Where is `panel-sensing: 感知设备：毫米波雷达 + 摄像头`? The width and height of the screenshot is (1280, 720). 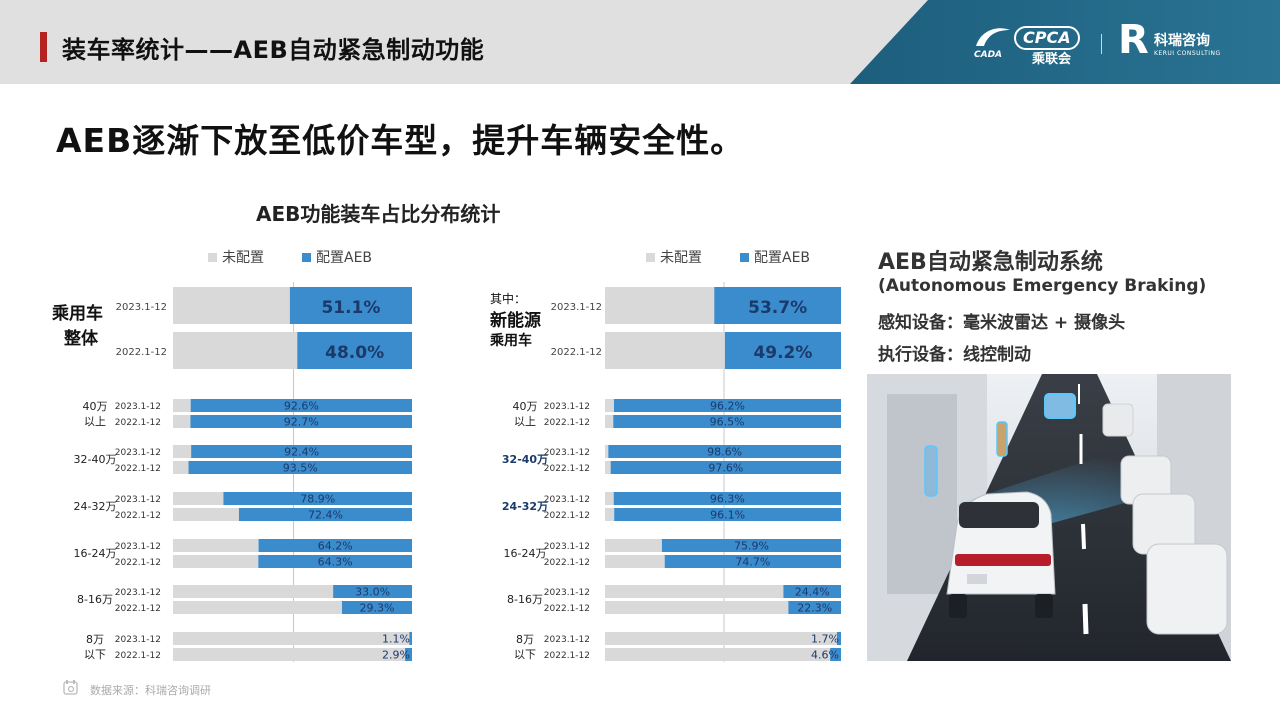 panel-sensing: 感知设备：毫米波雷达 + 摄像头 is located at coordinates (1002, 323).